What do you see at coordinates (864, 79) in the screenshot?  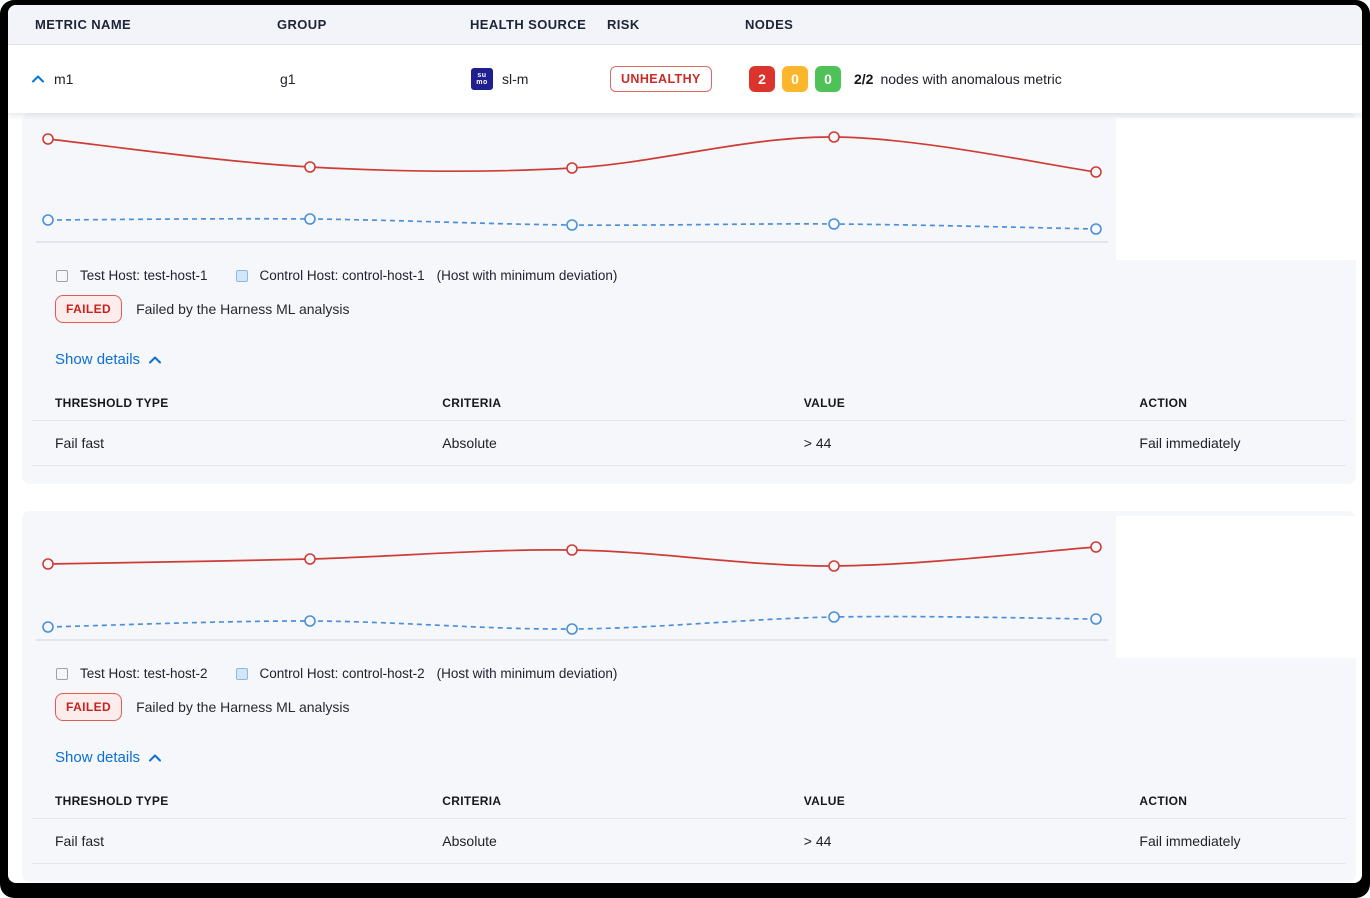 I see `nodes-ratio: 2/2` at bounding box center [864, 79].